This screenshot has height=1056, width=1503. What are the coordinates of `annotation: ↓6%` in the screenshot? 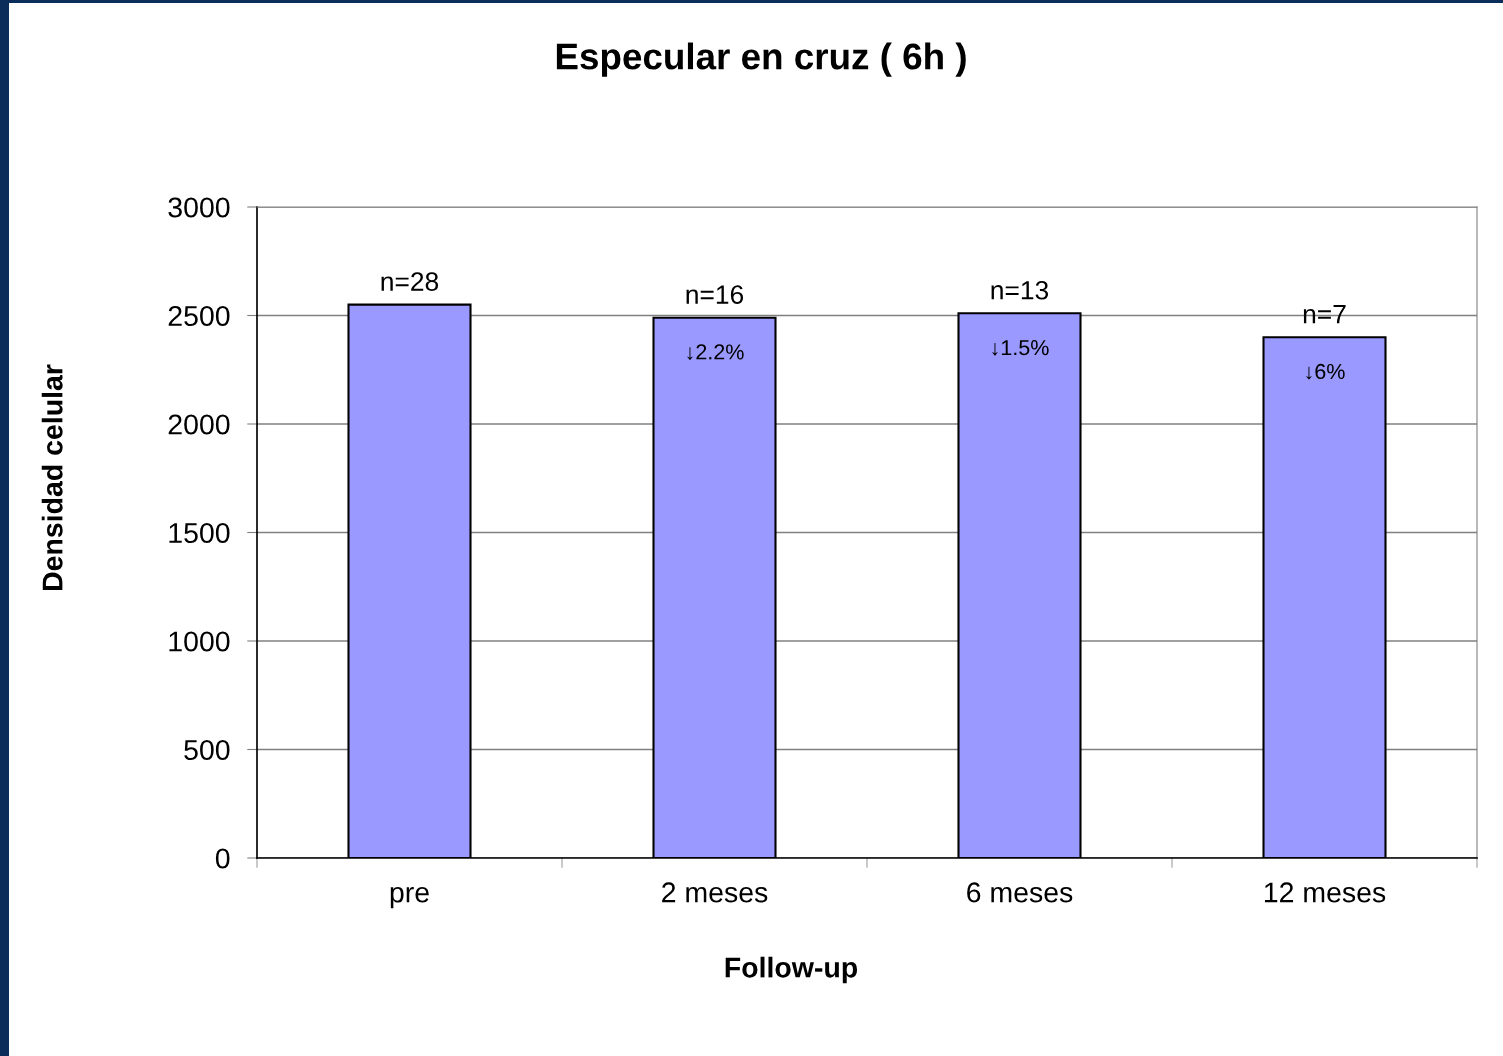 It's located at (1325, 371).